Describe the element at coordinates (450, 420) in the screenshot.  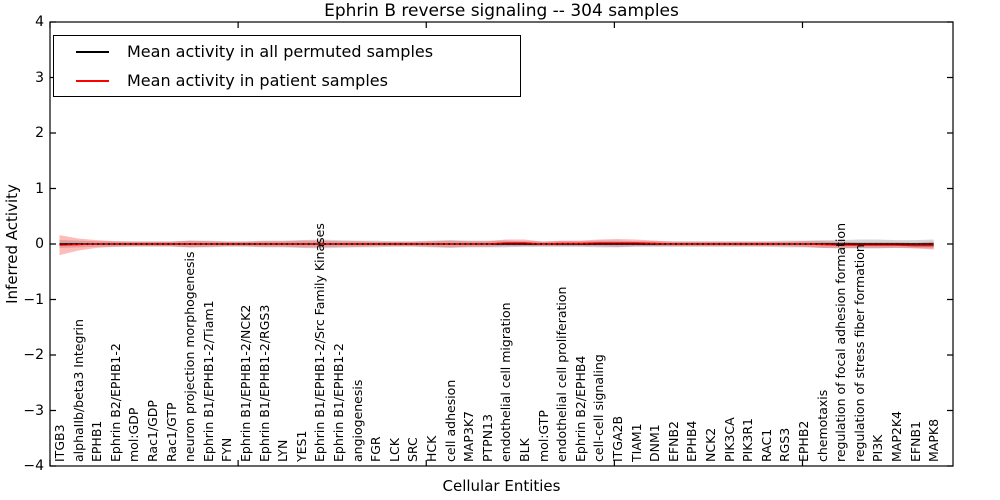
I see `x-entity-label: cell adhesion` at that location.